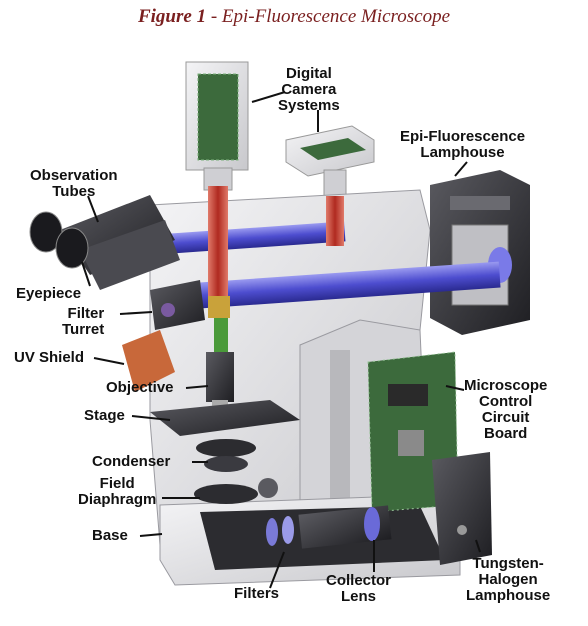  Describe the element at coordinates (110, 535) in the screenshot. I see `label-base: Base` at that location.